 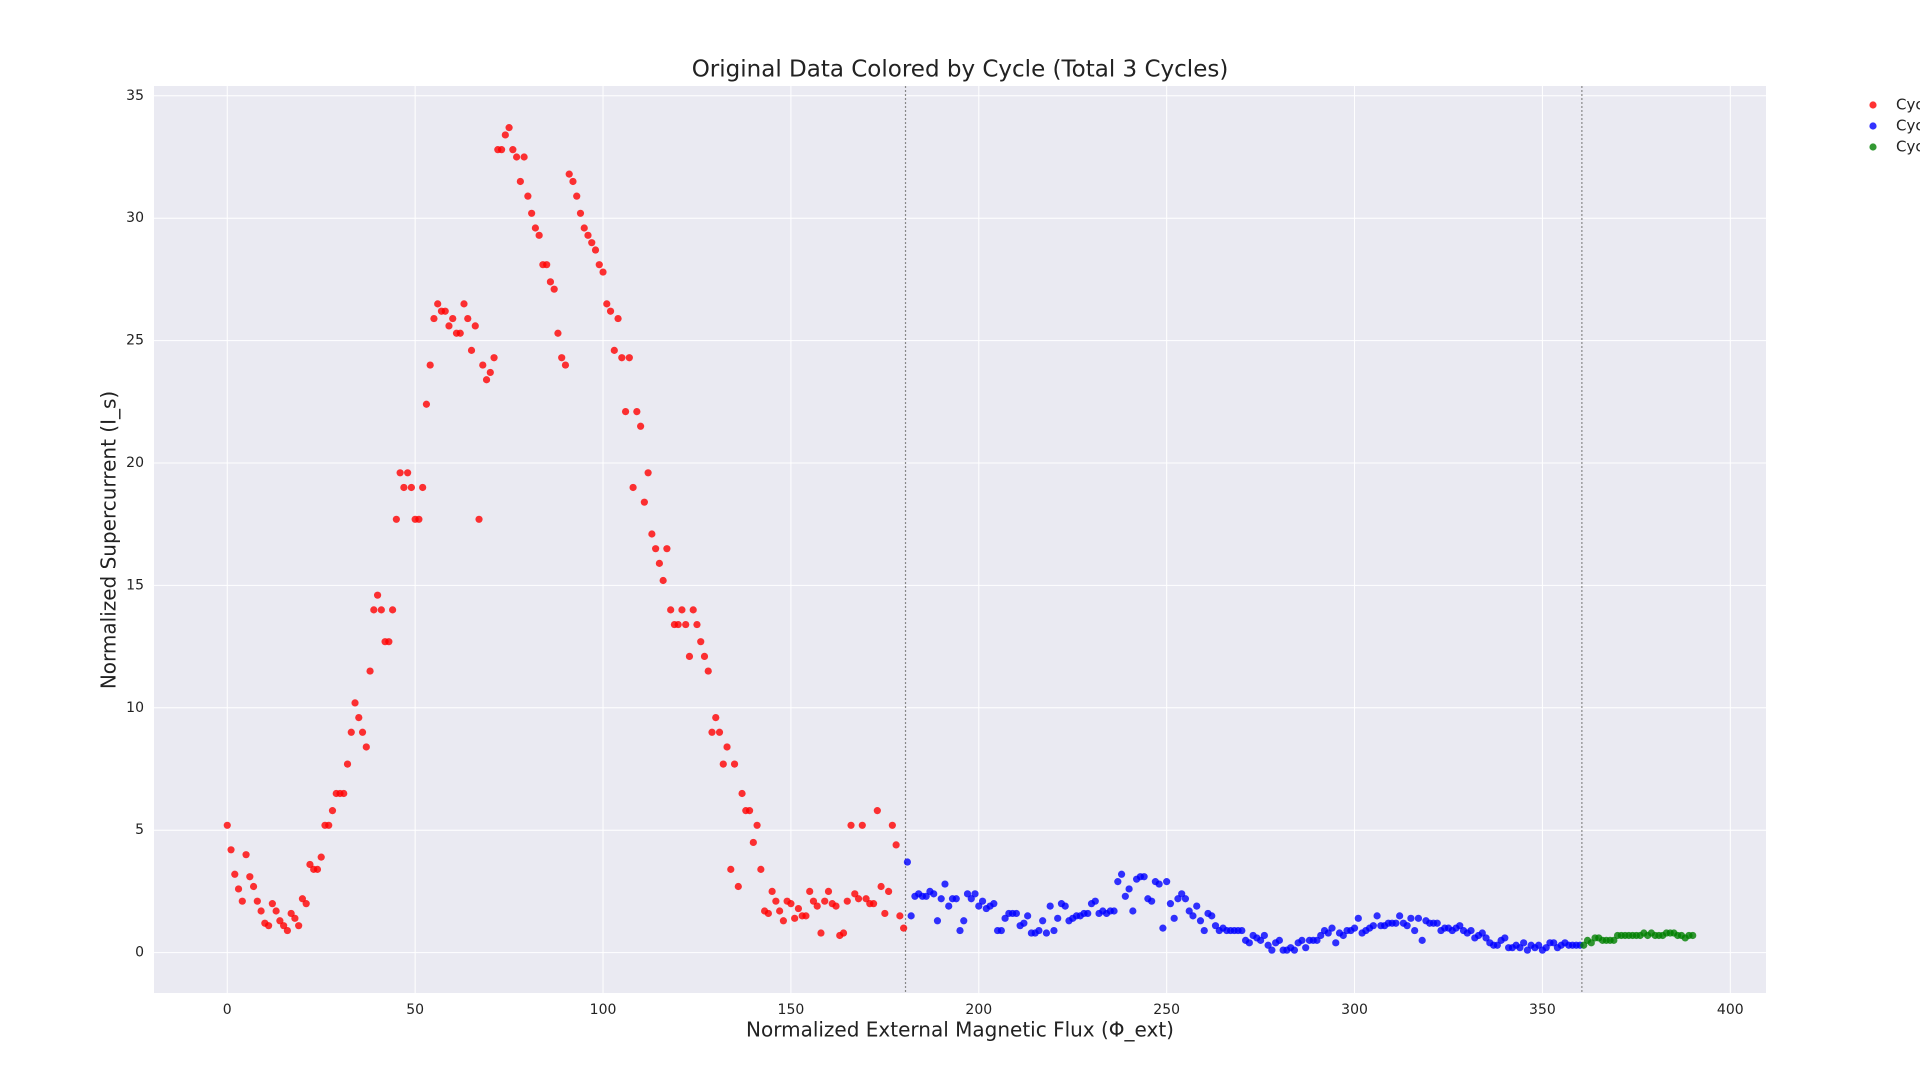 I want to click on y-tick-label: 15, so click(x=135, y=585).